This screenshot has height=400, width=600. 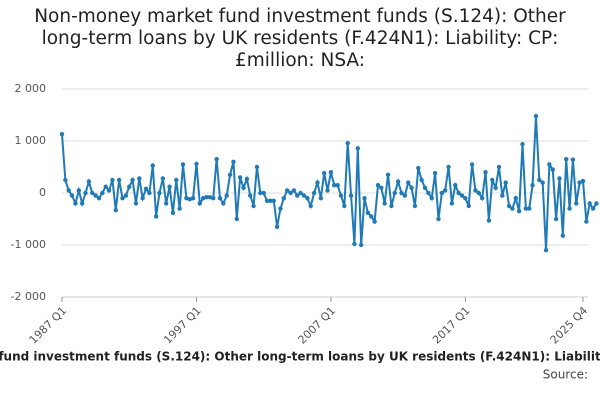 What do you see at coordinates (569, 325) in the screenshot?
I see `x-tick-label: 2025 Q4` at bounding box center [569, 325].